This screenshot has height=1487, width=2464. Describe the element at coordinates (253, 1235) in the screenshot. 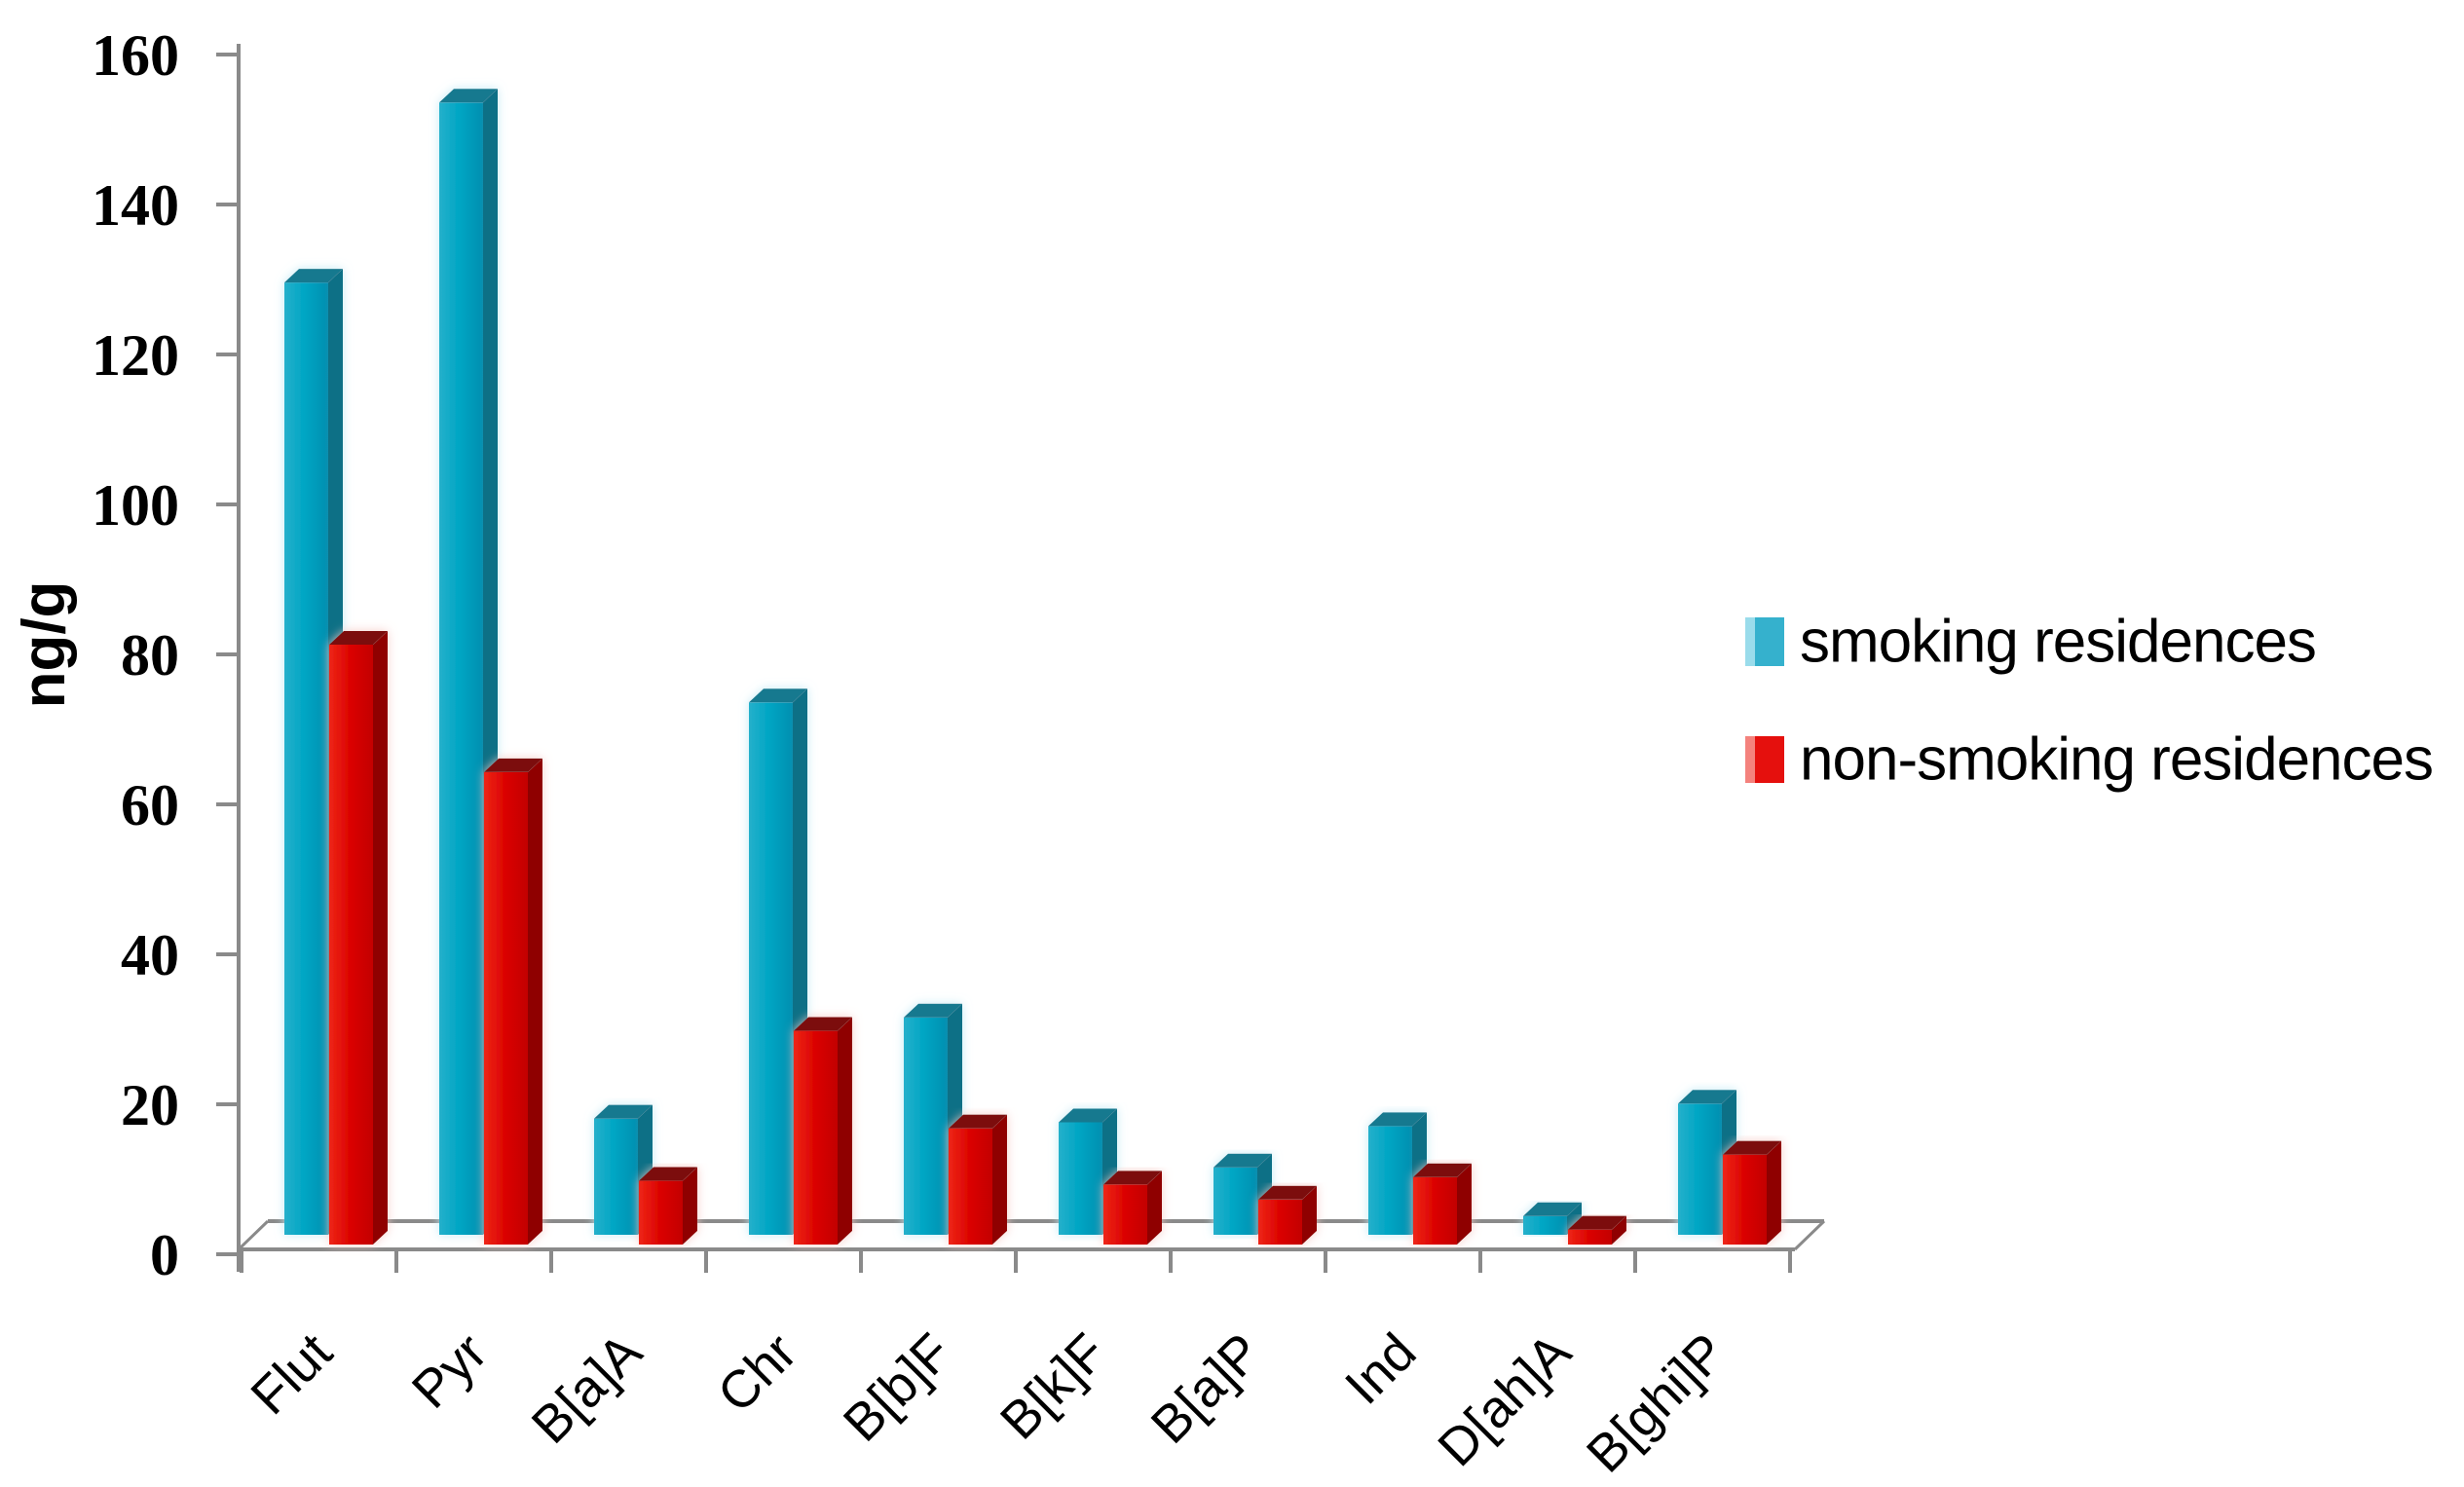

I see `floor-left-edge` at that location.